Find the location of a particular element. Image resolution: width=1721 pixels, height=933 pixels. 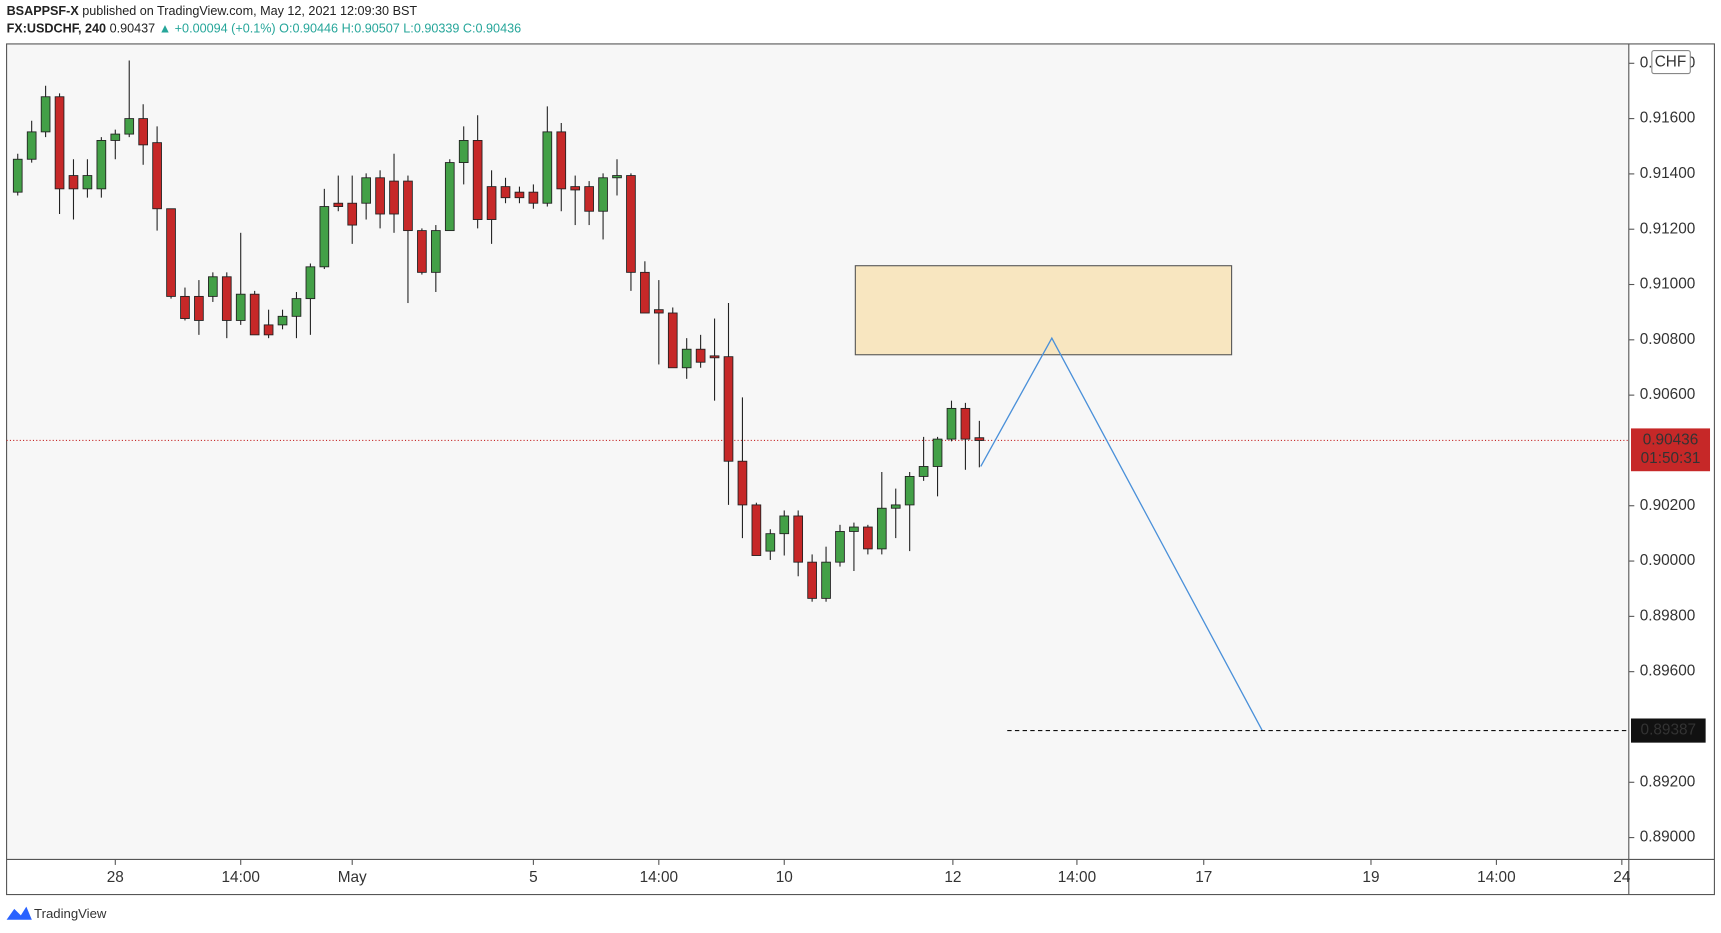

symbol: FX:USDCHF, 240 is located at coordinates (57, 29).